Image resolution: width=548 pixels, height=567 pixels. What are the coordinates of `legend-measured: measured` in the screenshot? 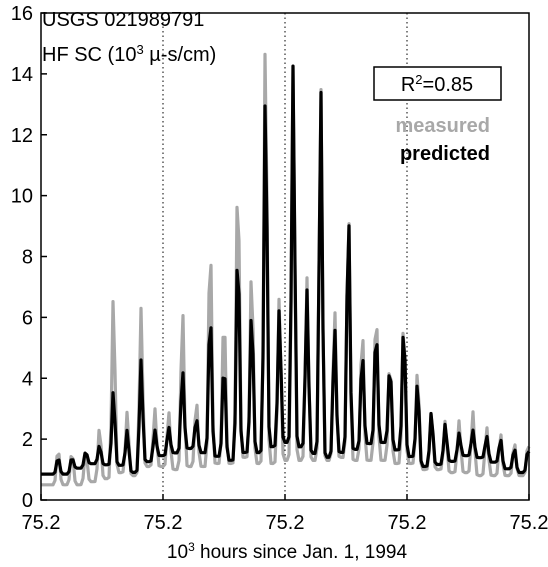 It's located at (443, 126).